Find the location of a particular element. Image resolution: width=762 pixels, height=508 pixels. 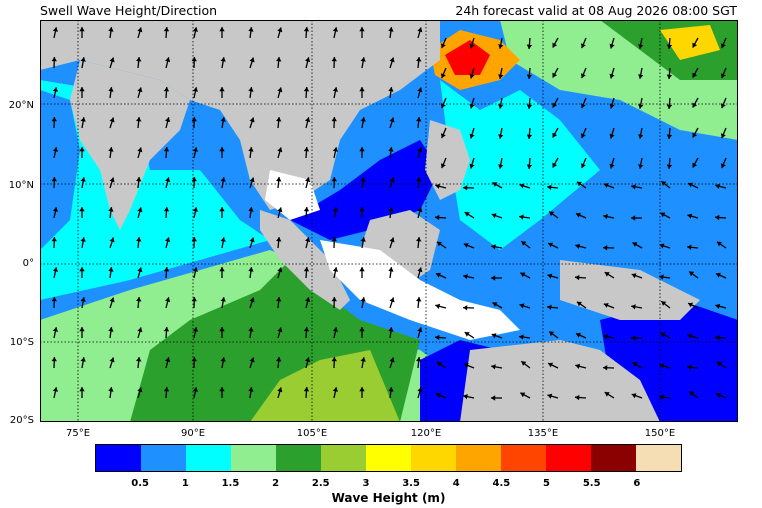

colorbar-tick-label: 1.5 is located at coordinates (230, 483).